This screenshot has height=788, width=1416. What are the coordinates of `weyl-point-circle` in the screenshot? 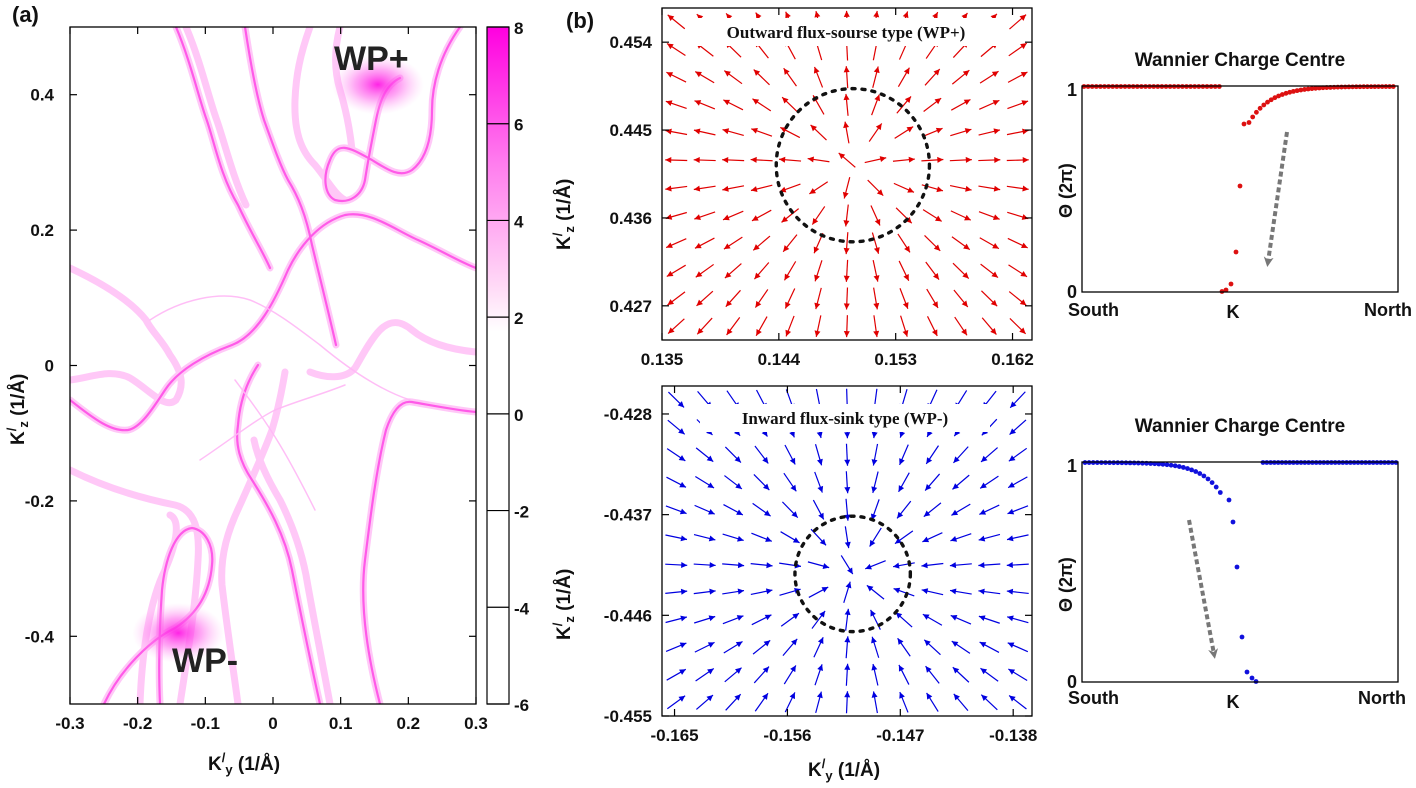 It's located at (853, 165).